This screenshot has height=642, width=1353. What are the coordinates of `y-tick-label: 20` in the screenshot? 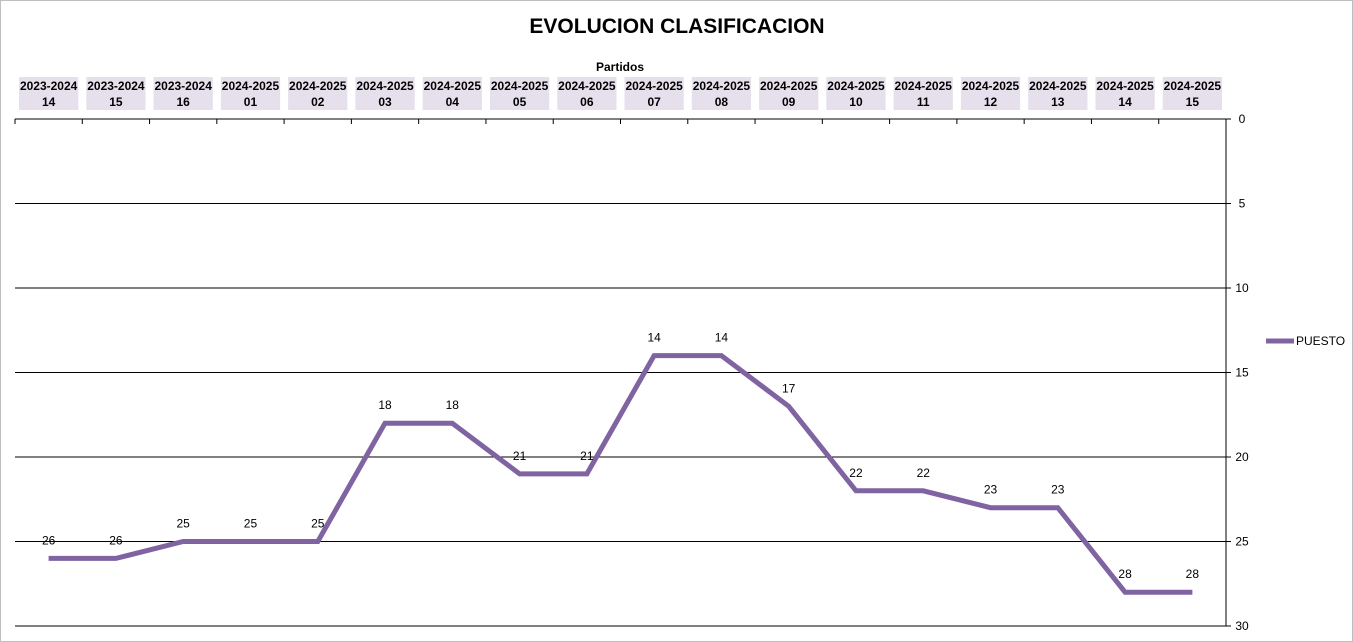 It's located at (1242, 457).